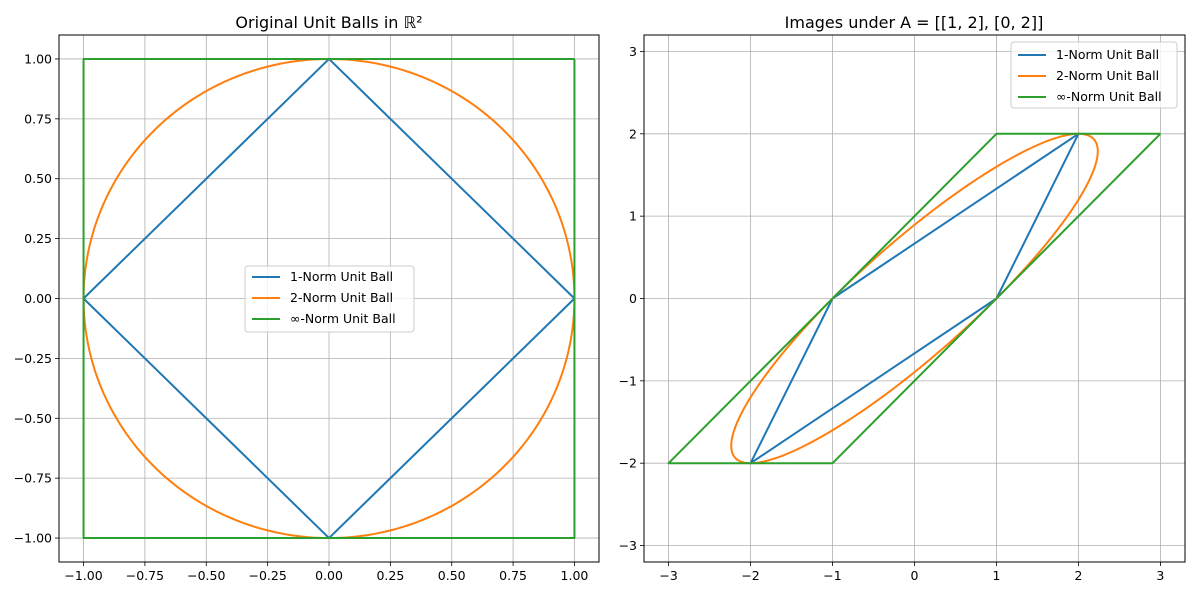 This screenshot has height=600, width=1200. Describe the element at coordinates (341, 297) in the screenshot. I see `left-legend-label-two-norm: 2-Norm Unit Ball` at that location.